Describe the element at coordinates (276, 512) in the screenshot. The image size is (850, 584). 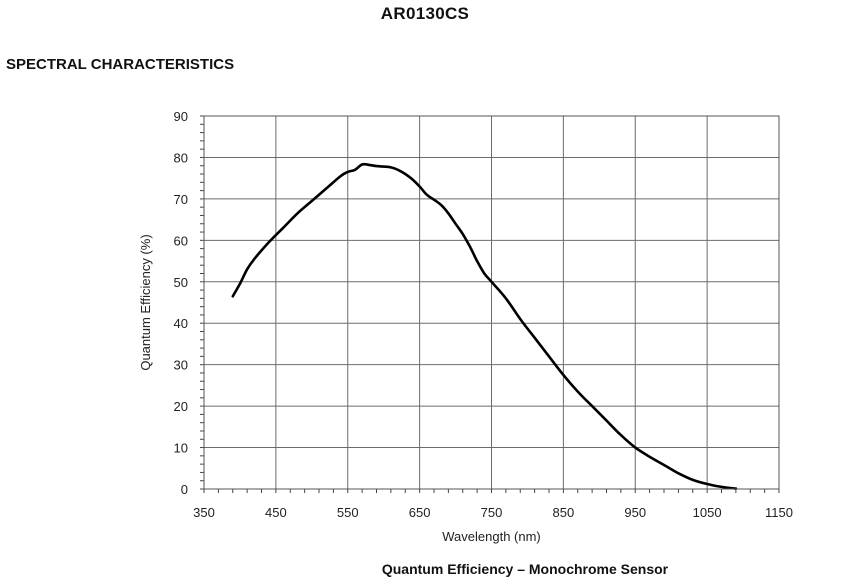
I see `x-tick-label: 450` at that location.